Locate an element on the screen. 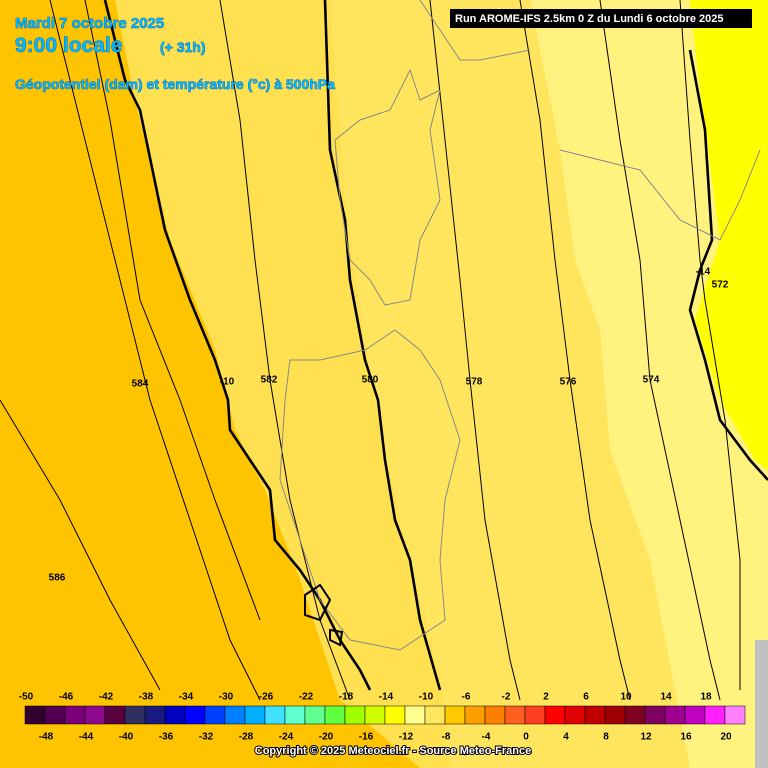 This screenshot has width=768, height=768. islets is located at coordinates (324, 615).